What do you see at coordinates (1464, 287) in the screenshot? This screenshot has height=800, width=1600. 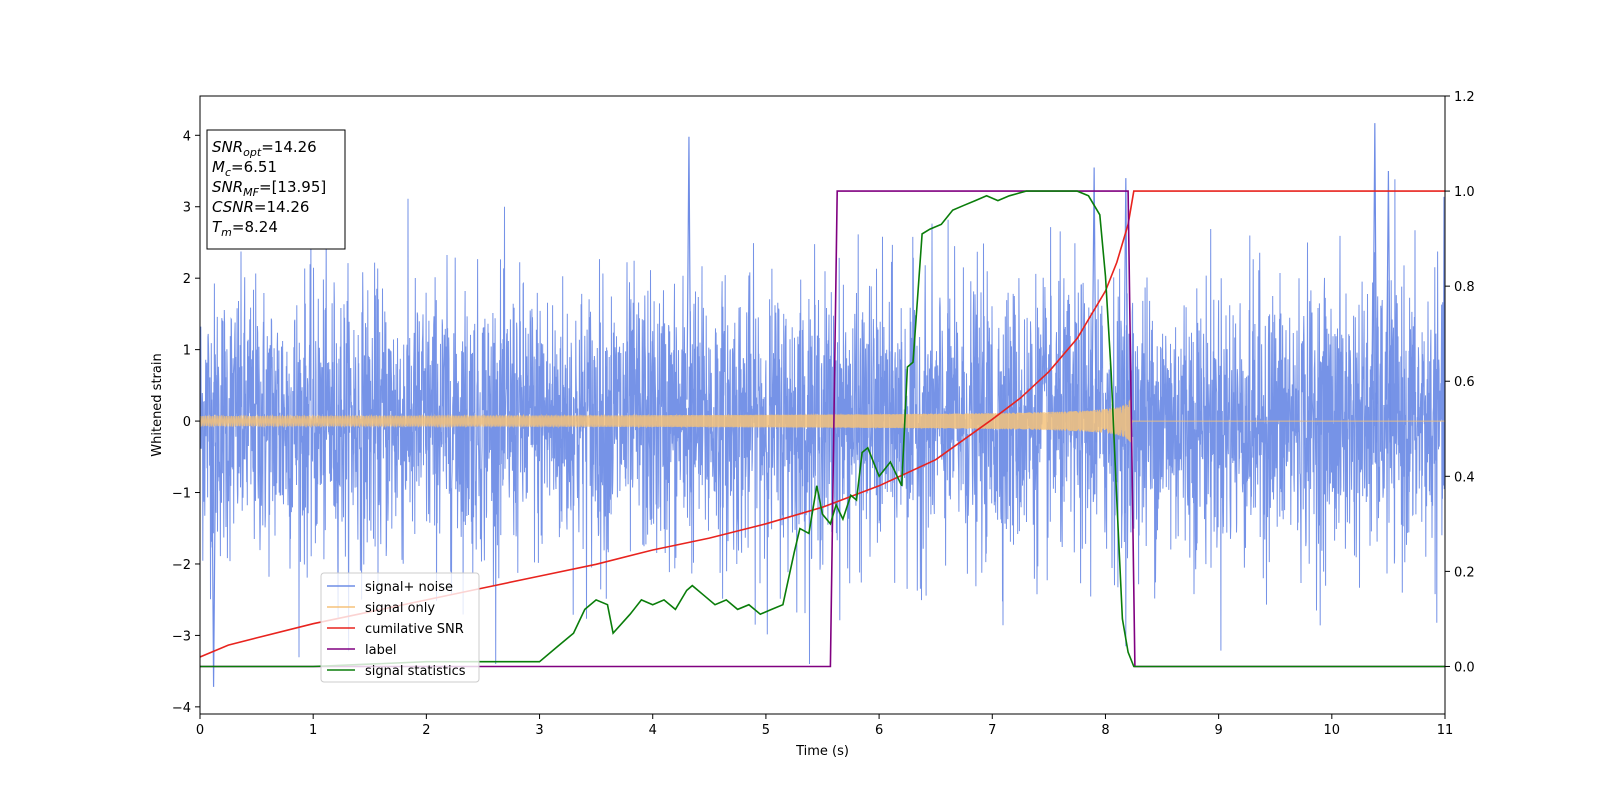 I see `y2-tick-label-4: 0.8` at bounding box center [1464, 287].